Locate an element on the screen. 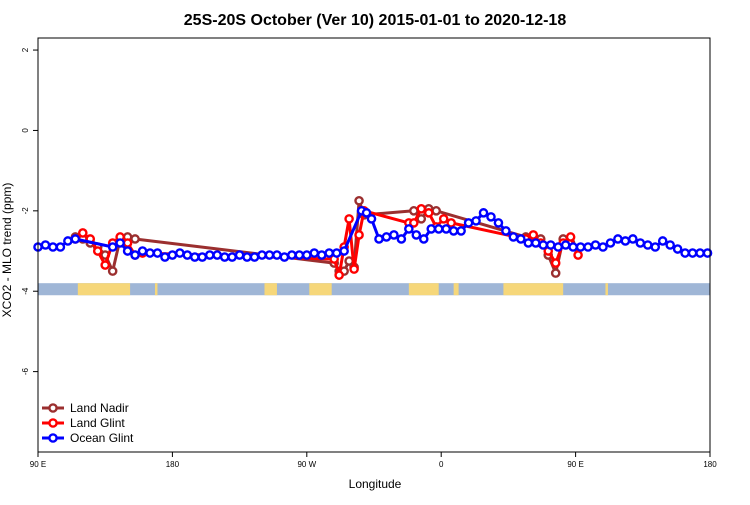 The width and height of the screenshot is (750, 505). y-tick-label: -2 is located at coordinates (25, 211).